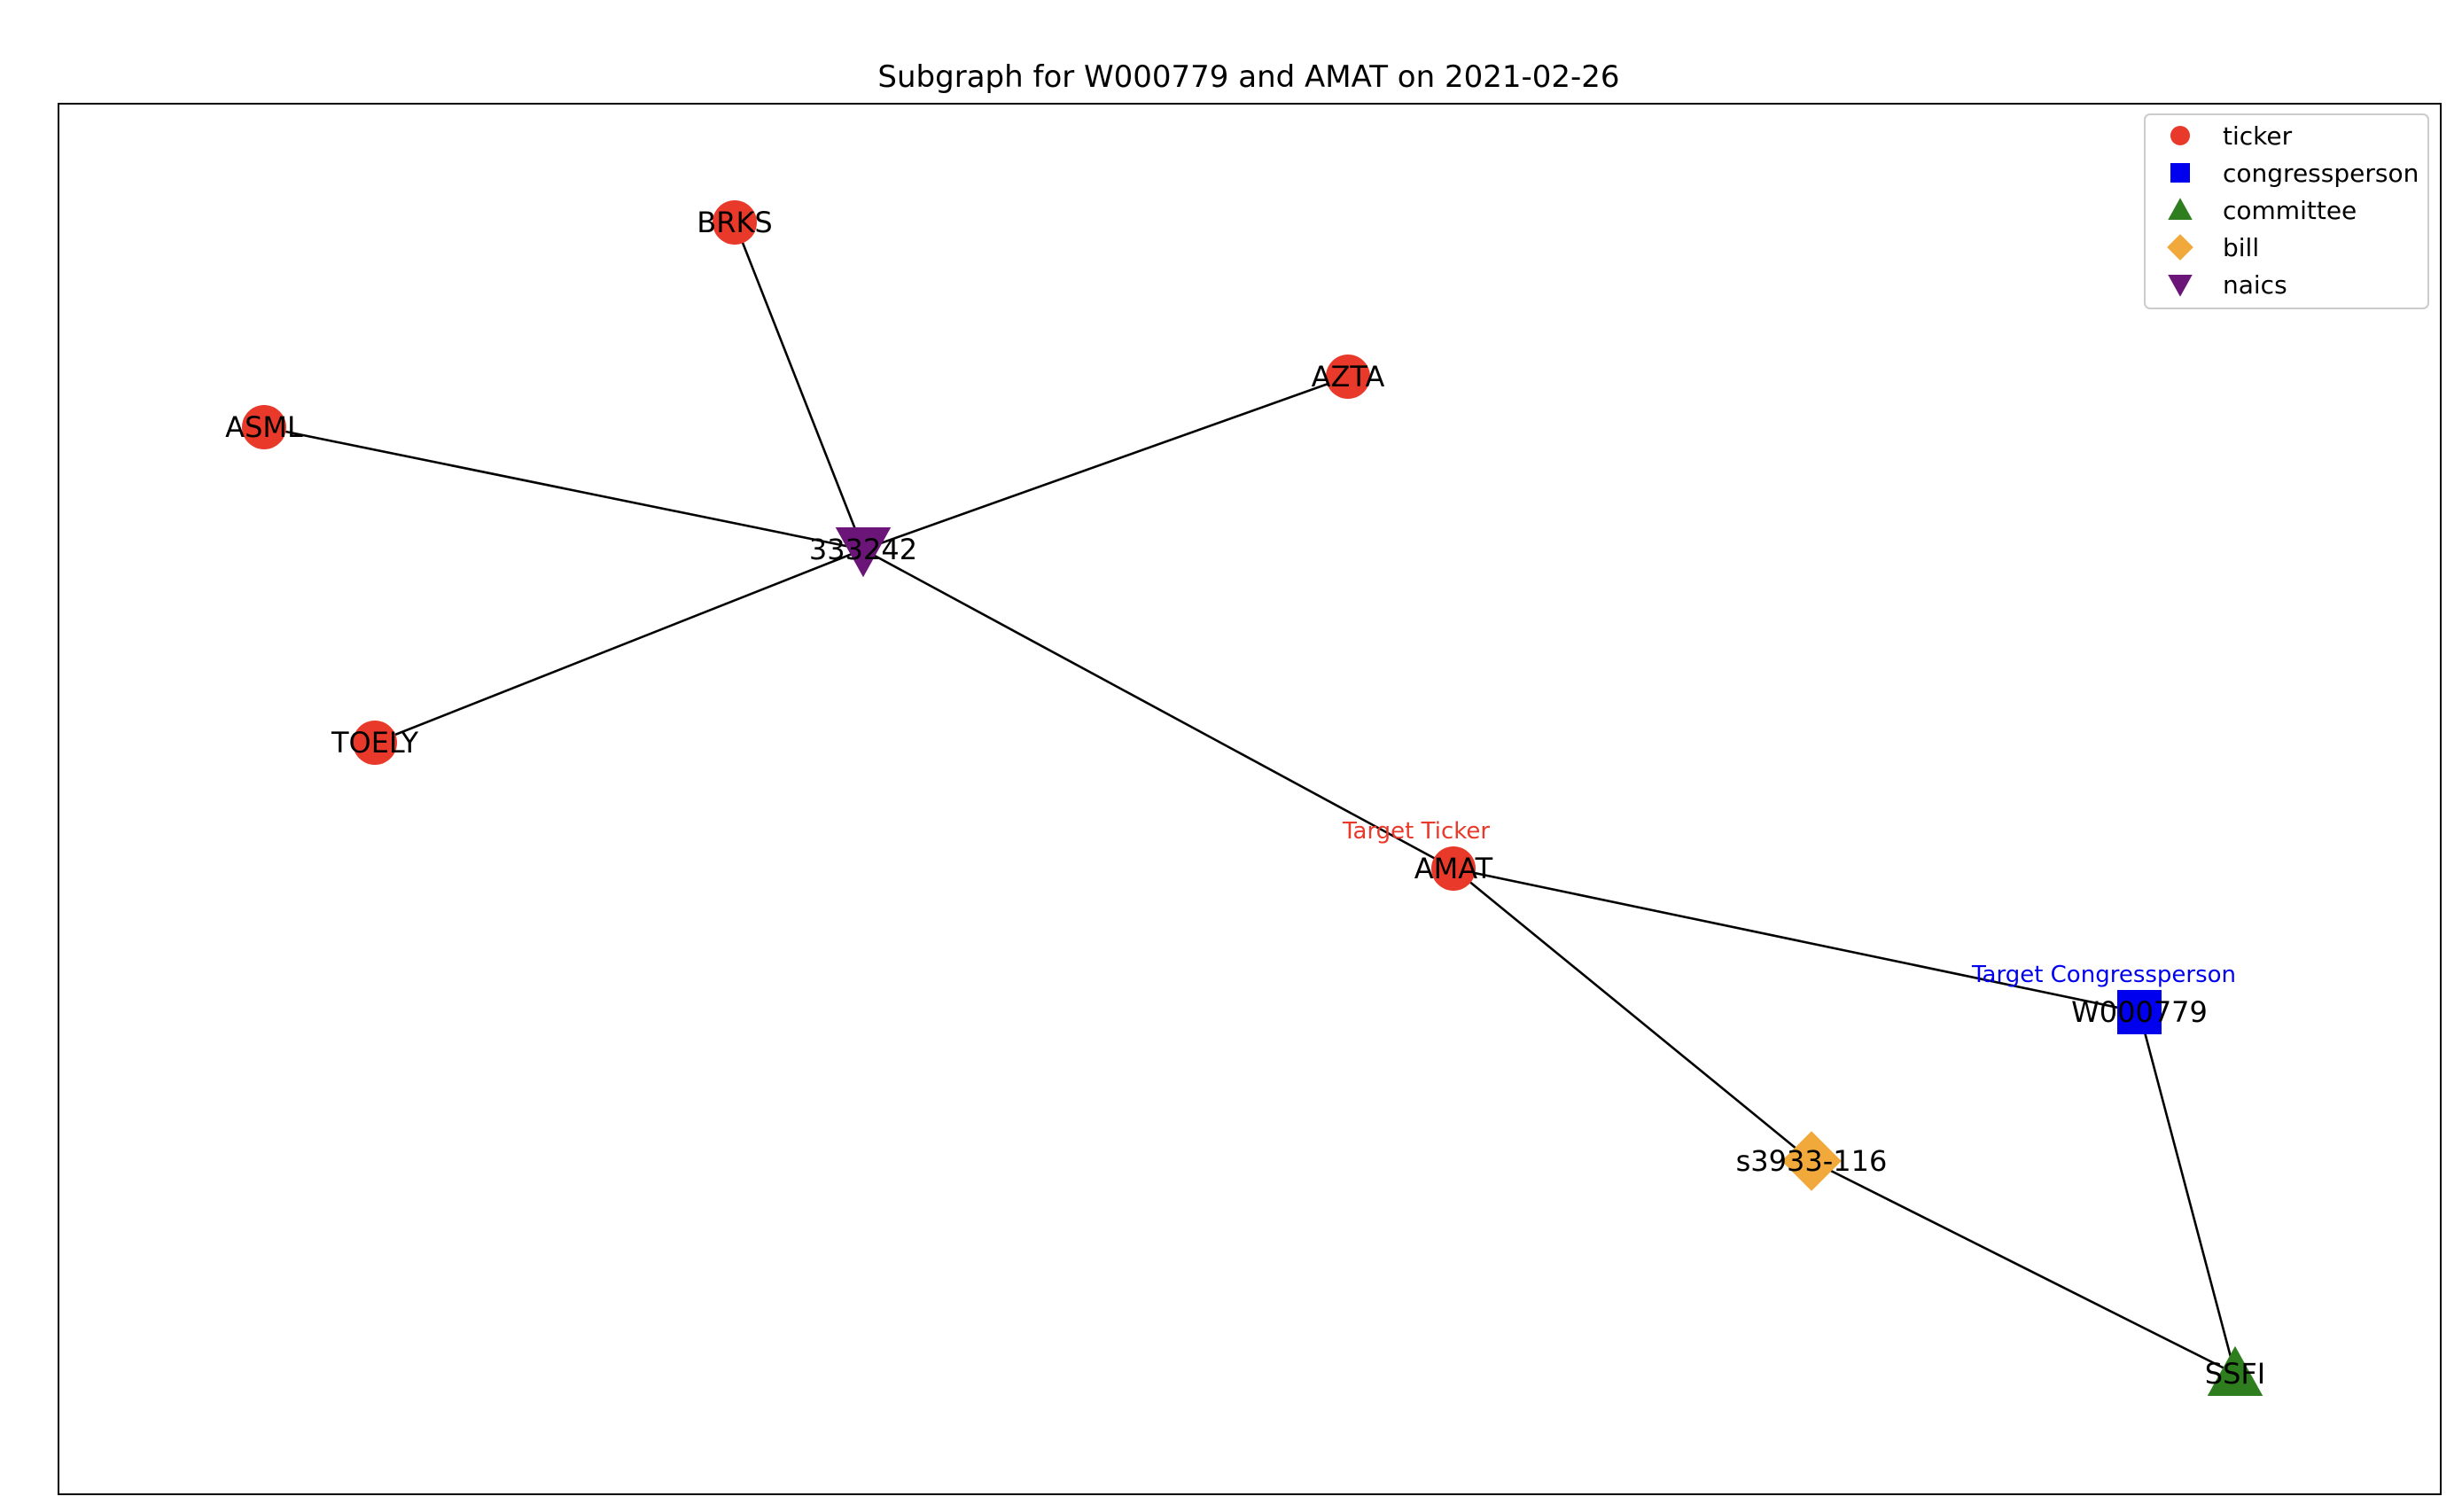  I want to click on legend-label-ticker: ticker, so click(2258, 136).